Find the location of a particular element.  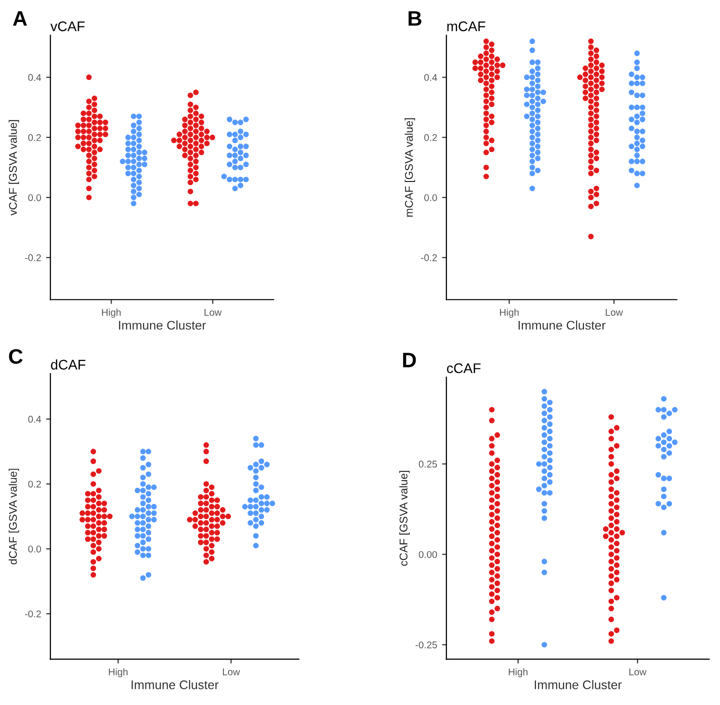

y-tick-label: 0.25 is located at coordinates (427, 464).